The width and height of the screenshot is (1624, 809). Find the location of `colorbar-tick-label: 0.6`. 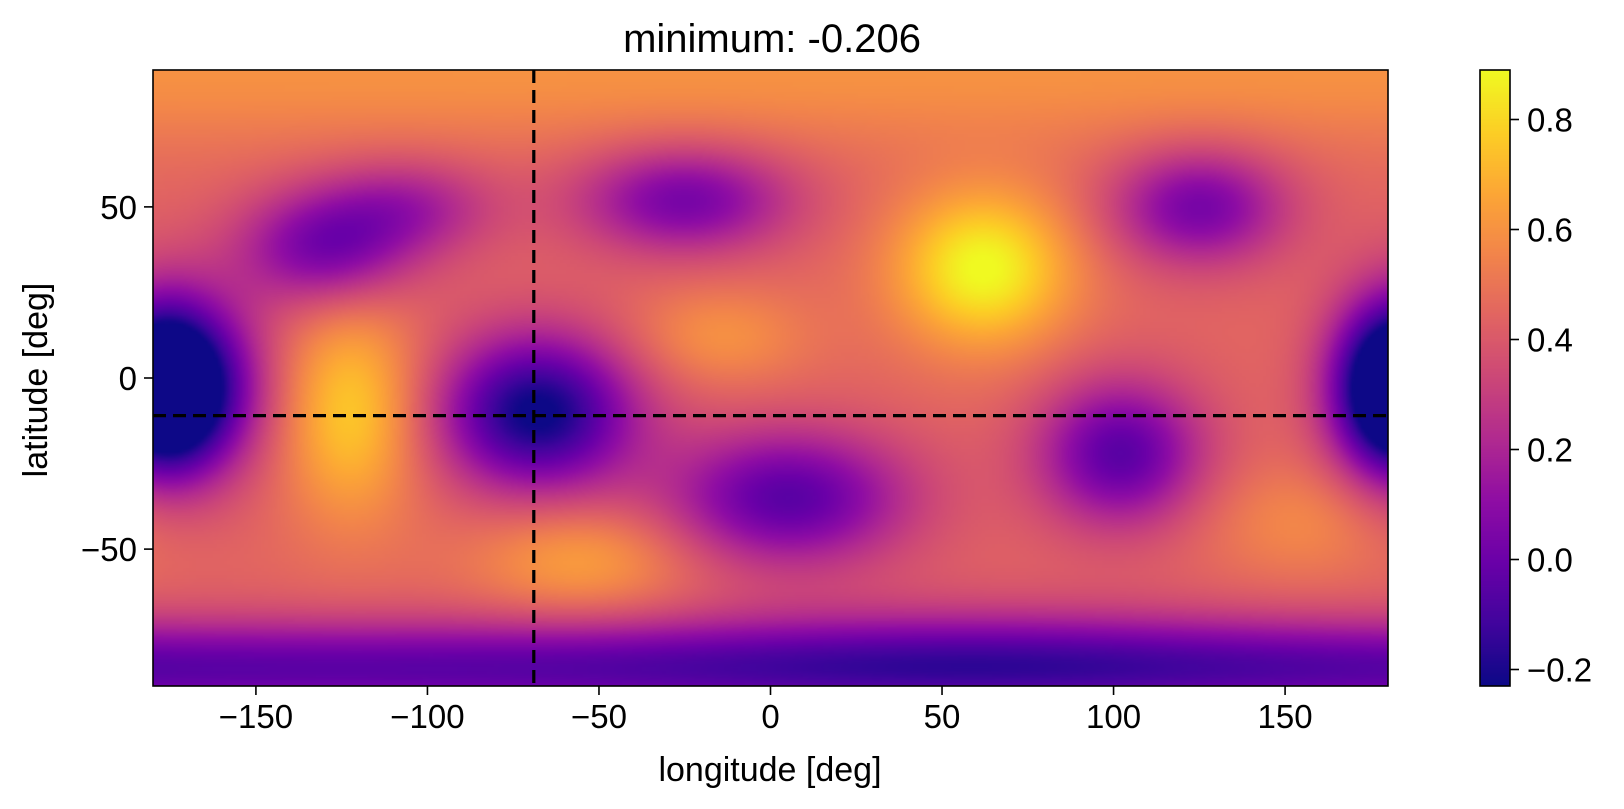

colorbar-tick-label: 0.6 is located at coordinates (1550, 230).